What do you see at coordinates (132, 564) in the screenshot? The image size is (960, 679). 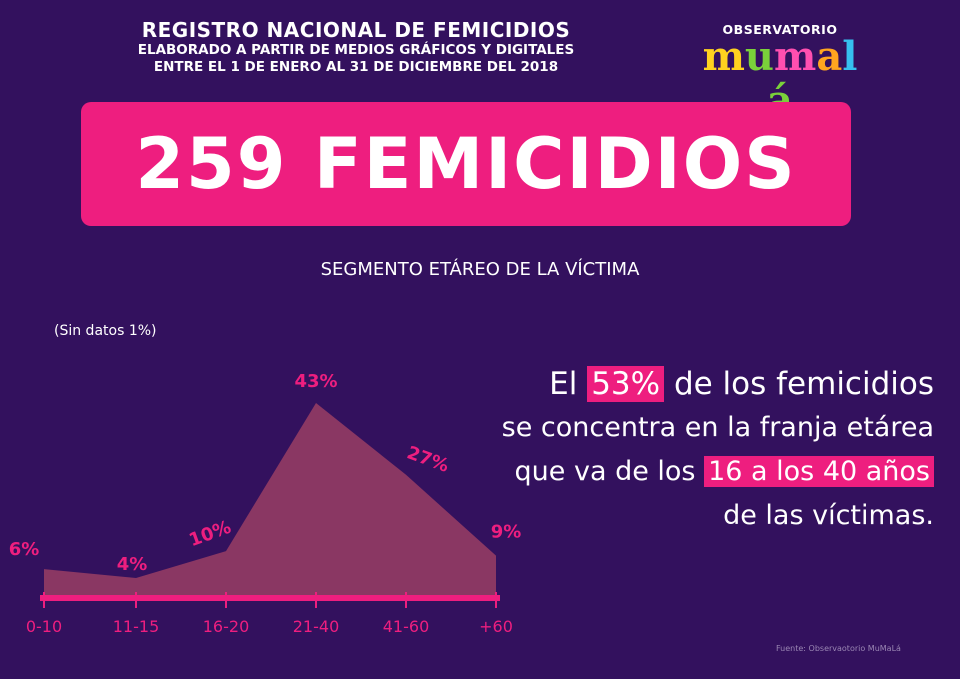 I see `data-label: 4%` at bounding box center [132, 564].